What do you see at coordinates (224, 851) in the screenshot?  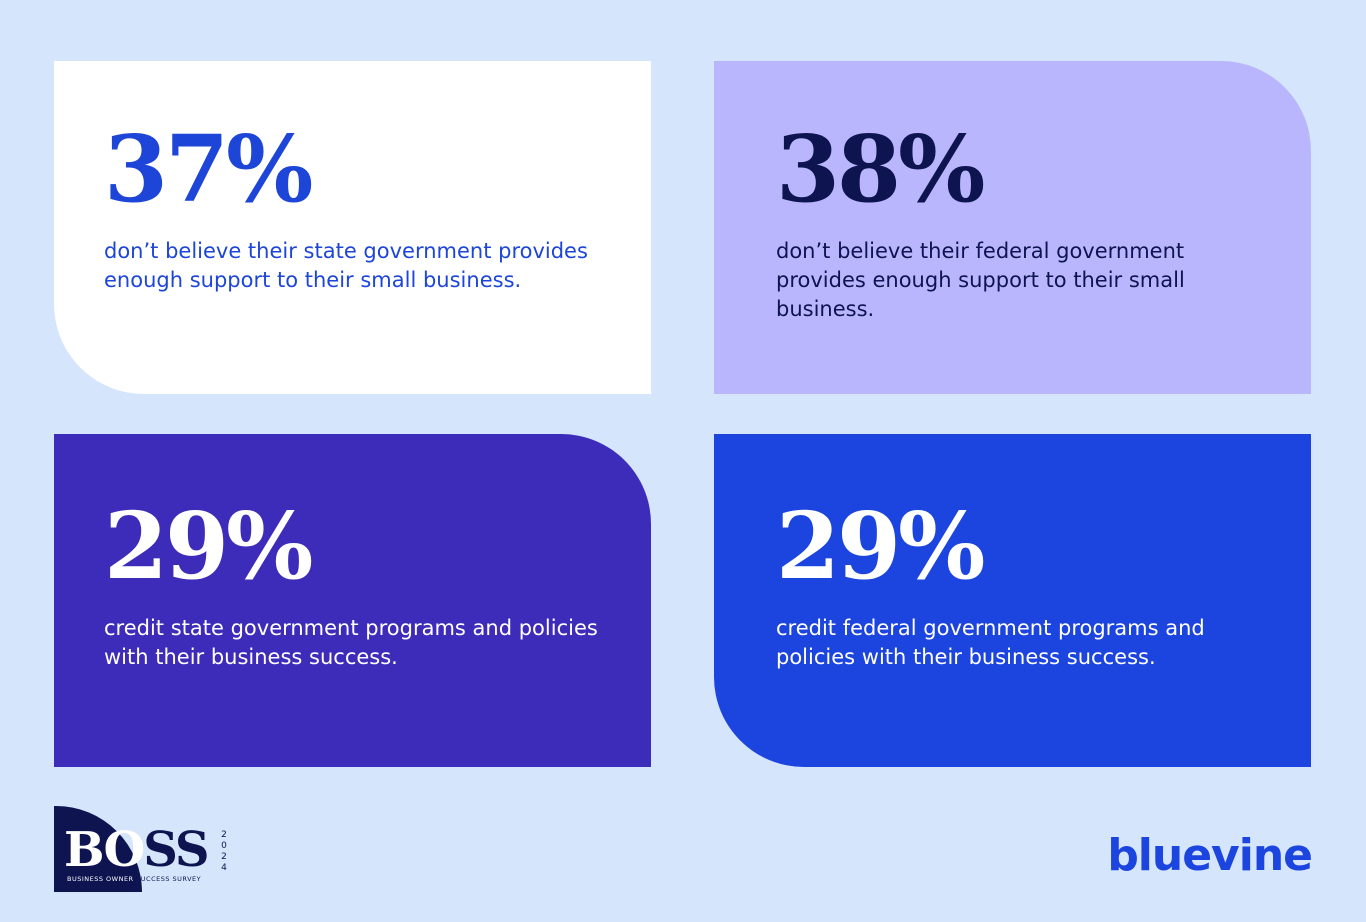 I see `logo-year: 2024` at bounding box center [224, 851].